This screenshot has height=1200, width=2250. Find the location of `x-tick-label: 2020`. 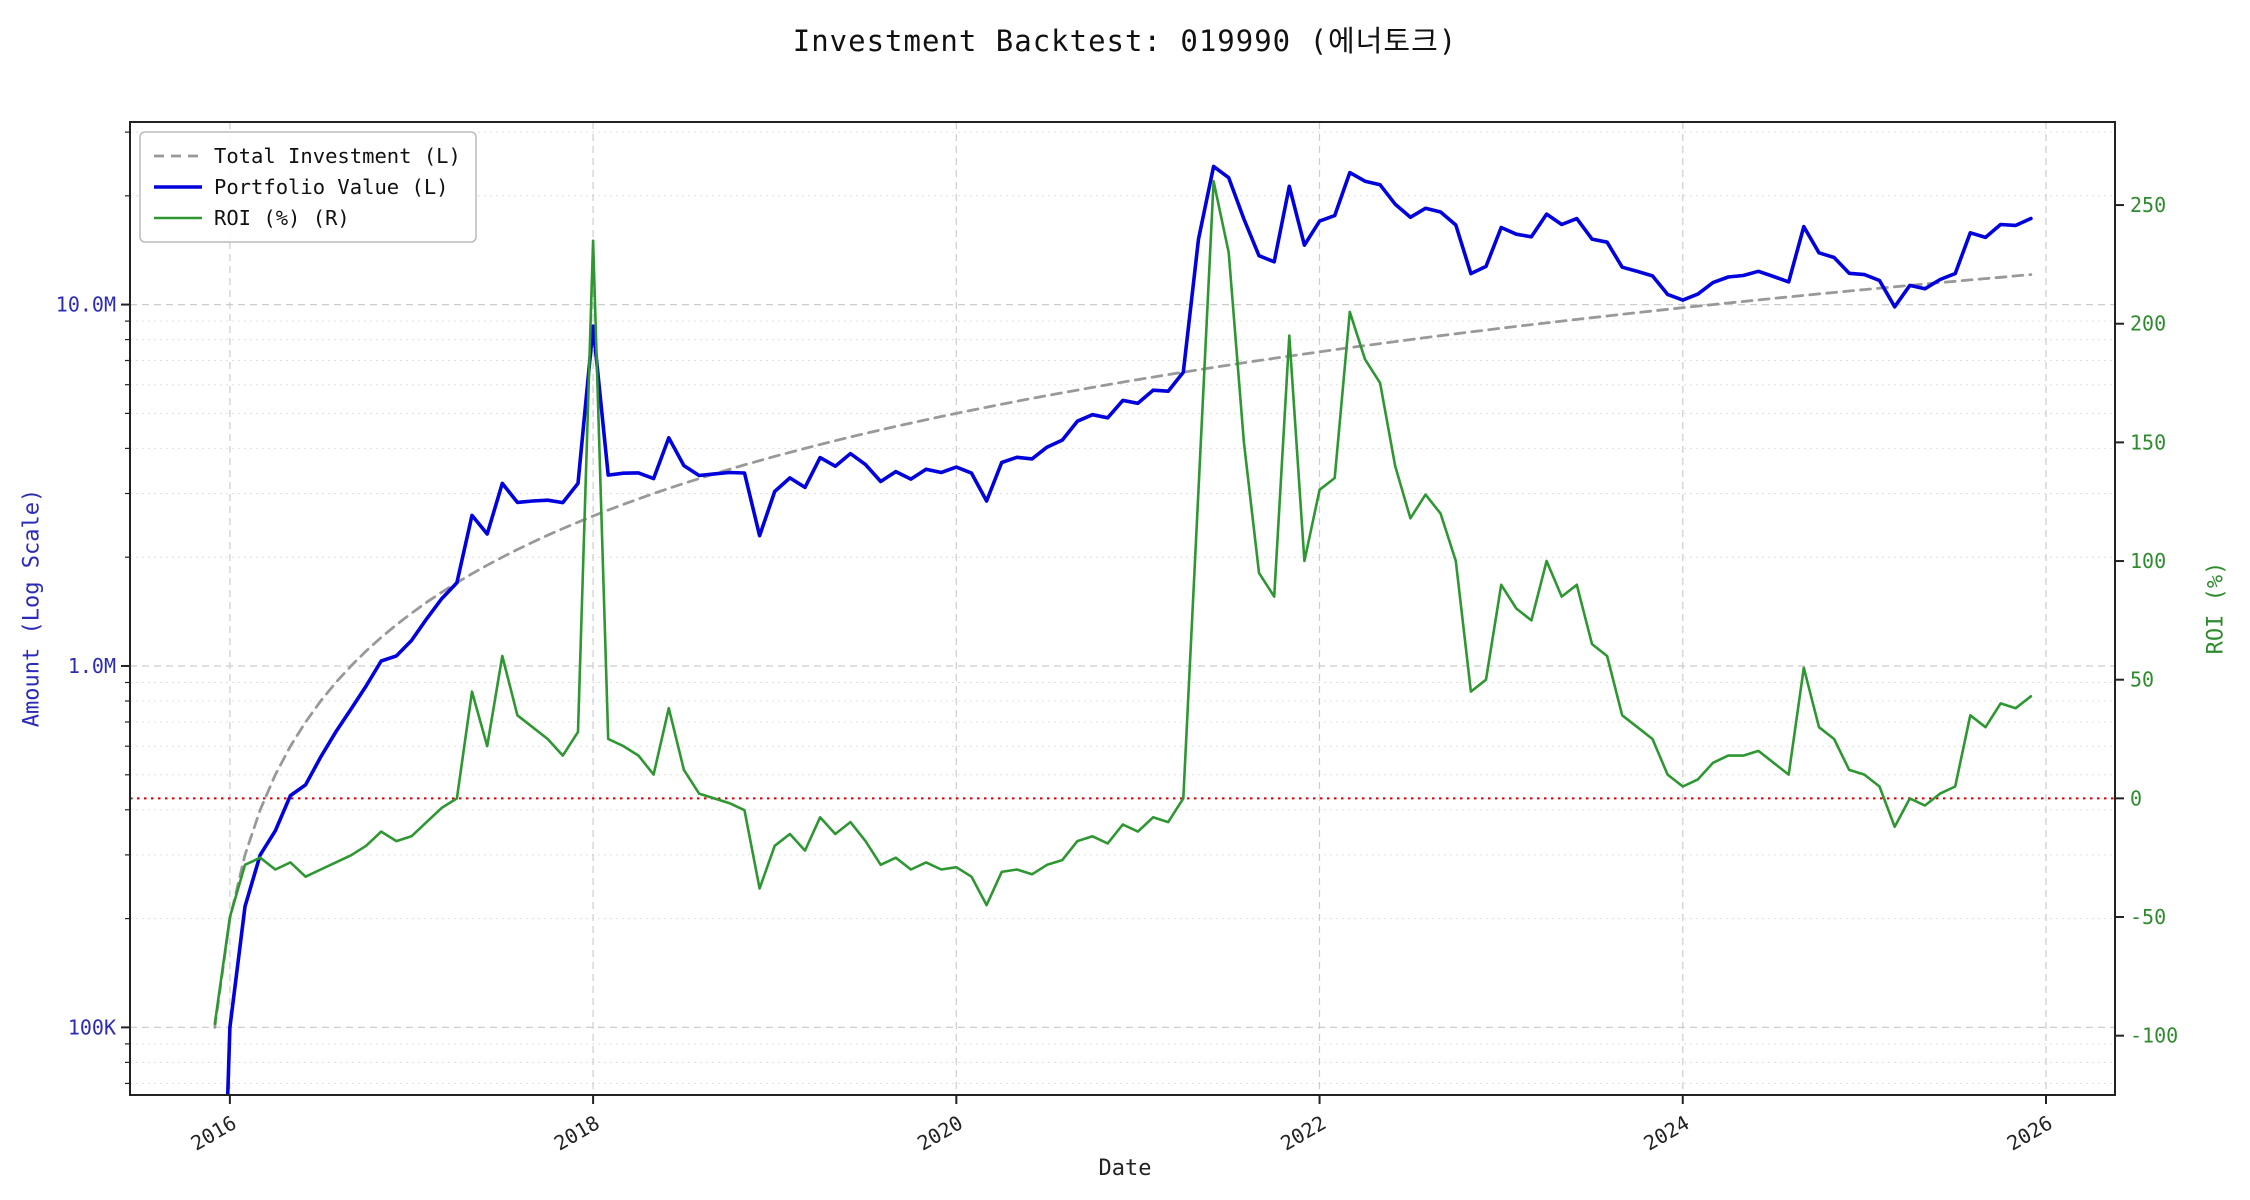

x-tick-label: 2020 is located at coordinates (940, 1133).